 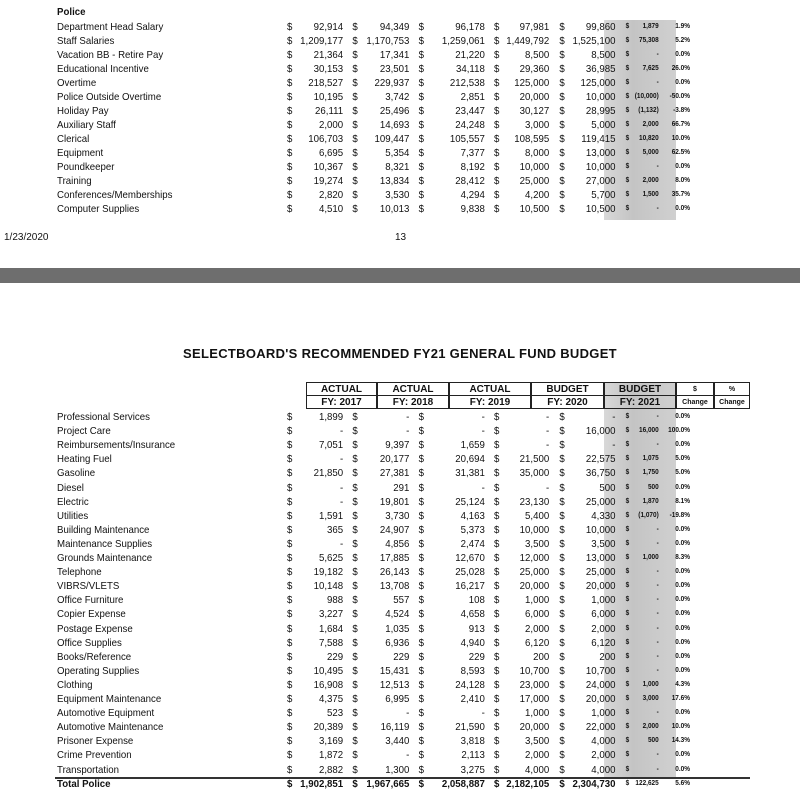 I want to click on amount-cell: 2,851, so click(x=472, y=97).